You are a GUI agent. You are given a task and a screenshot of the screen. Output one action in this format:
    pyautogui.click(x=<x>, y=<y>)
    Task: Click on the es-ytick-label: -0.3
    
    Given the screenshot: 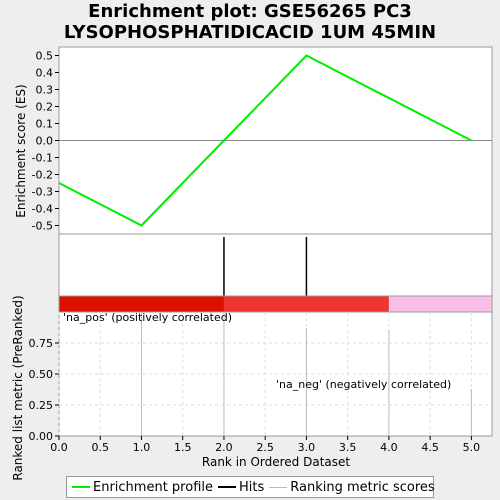 What is the action you would take?
    pyautogui.click(x=42, y=192)
    